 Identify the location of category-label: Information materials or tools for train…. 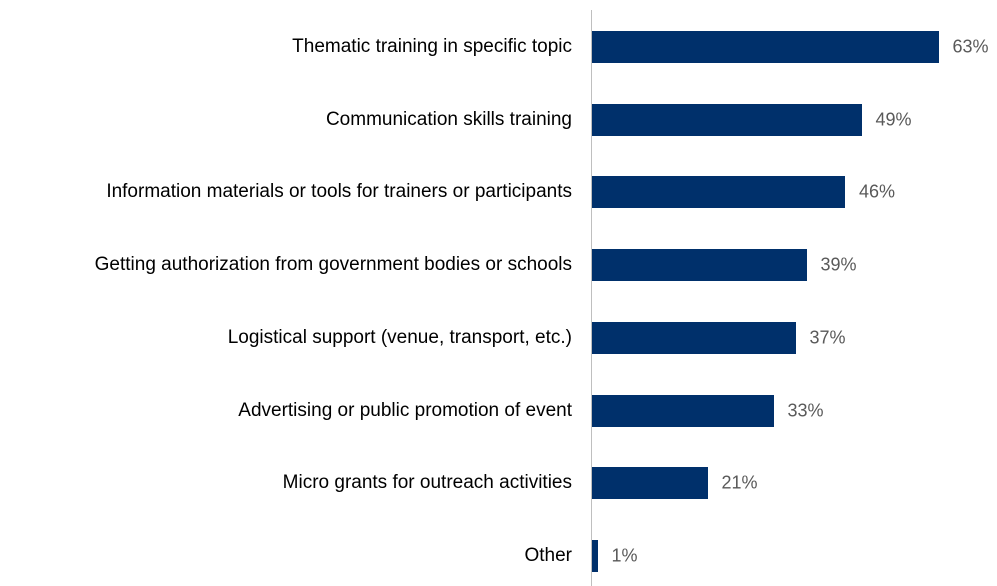
(339, 192).